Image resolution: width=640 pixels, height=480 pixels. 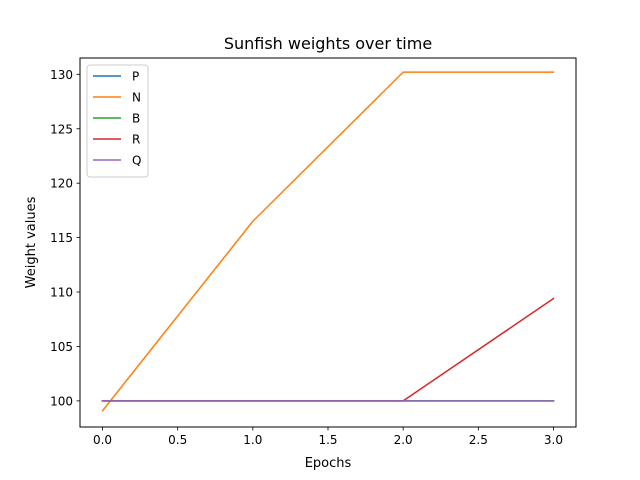 What do you see at coordinates (102, 440) in the screenshot?
I see `x-tick-label: 0.0` at bounding box center [102, 440].